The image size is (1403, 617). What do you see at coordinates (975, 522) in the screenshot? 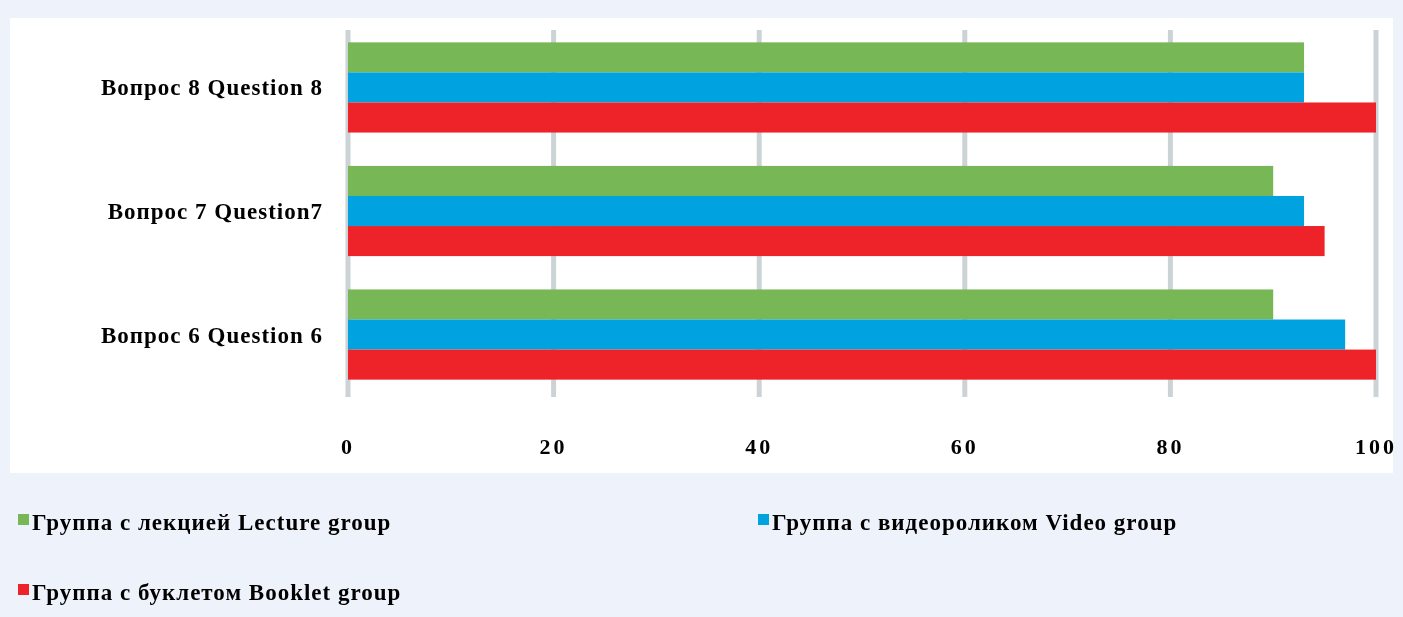
I see `legend-label: Группа с видеороликом Video group` at bounding box center [975, 522].